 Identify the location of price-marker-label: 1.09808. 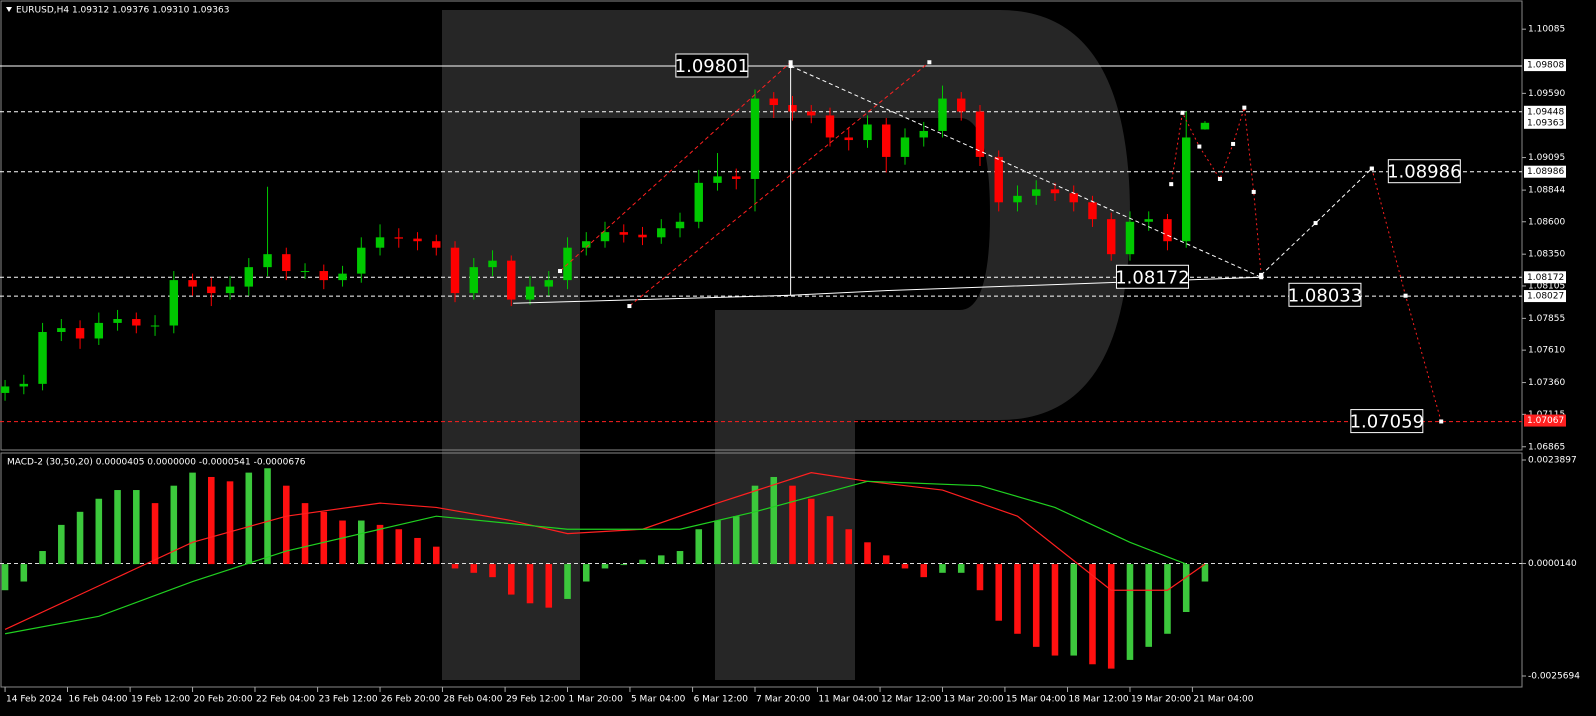
(1545, 66).